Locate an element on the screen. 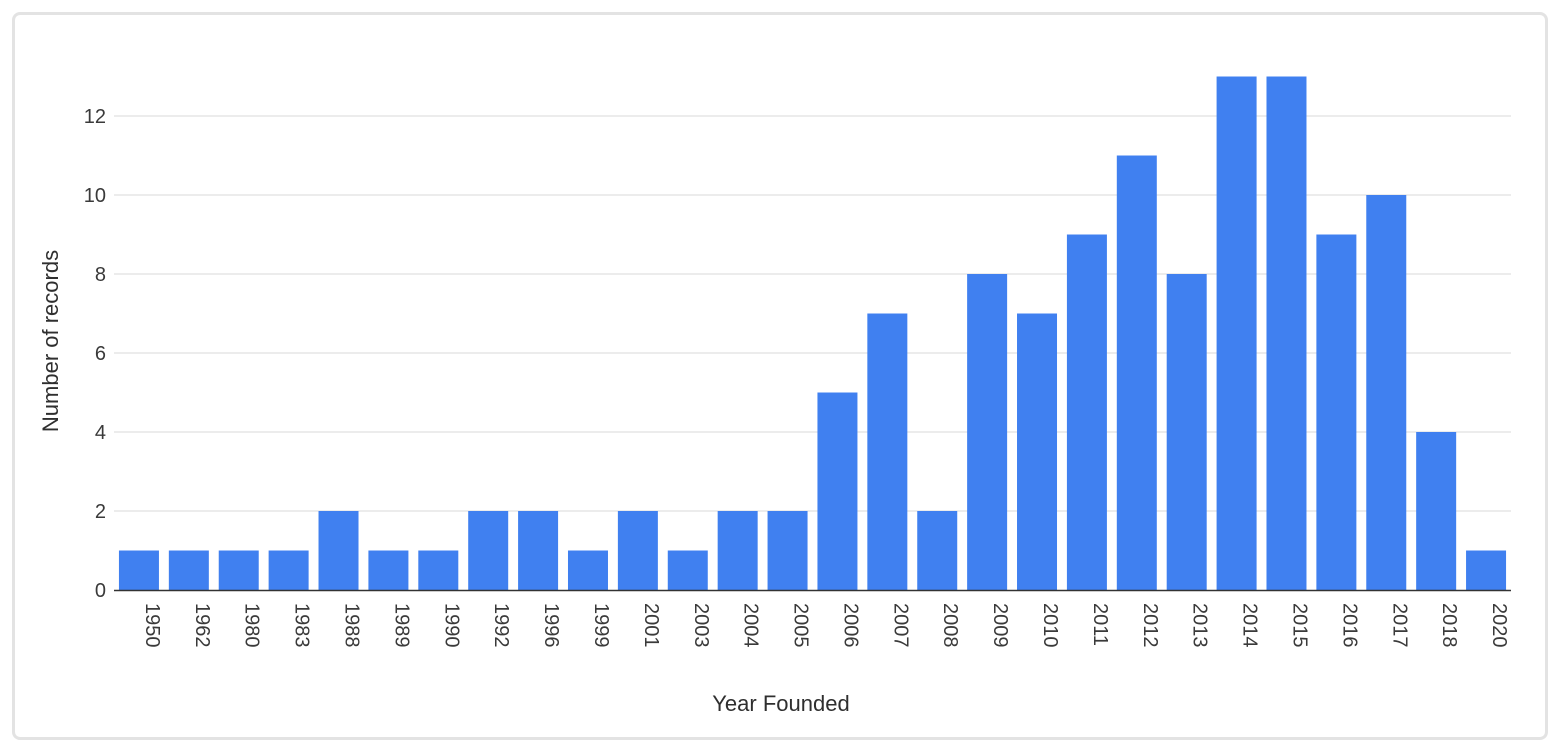 Image resolution: width=1564 pixels, height=756 pixels. x-tick-label: 1989 is located at coordinates (401, 625).